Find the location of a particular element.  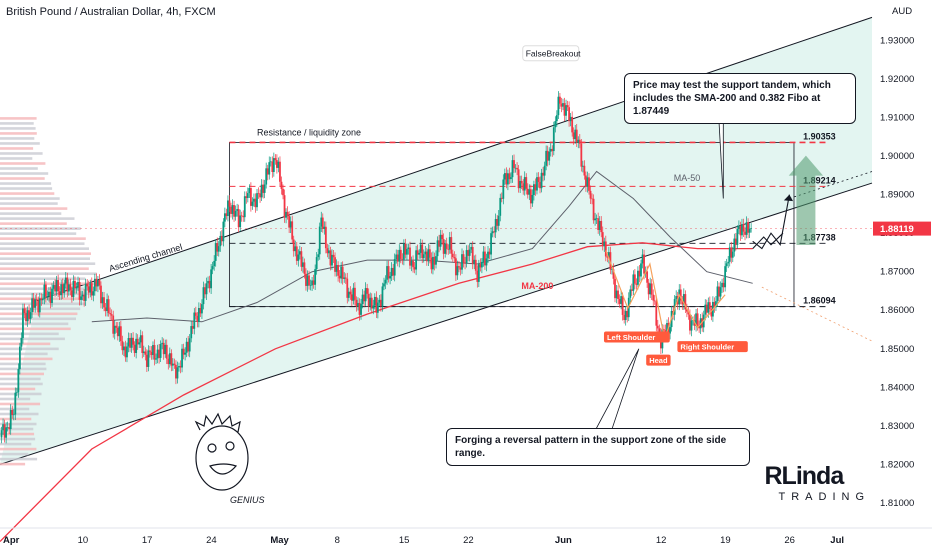

face-eye-right is located at coordinates (230, 446).